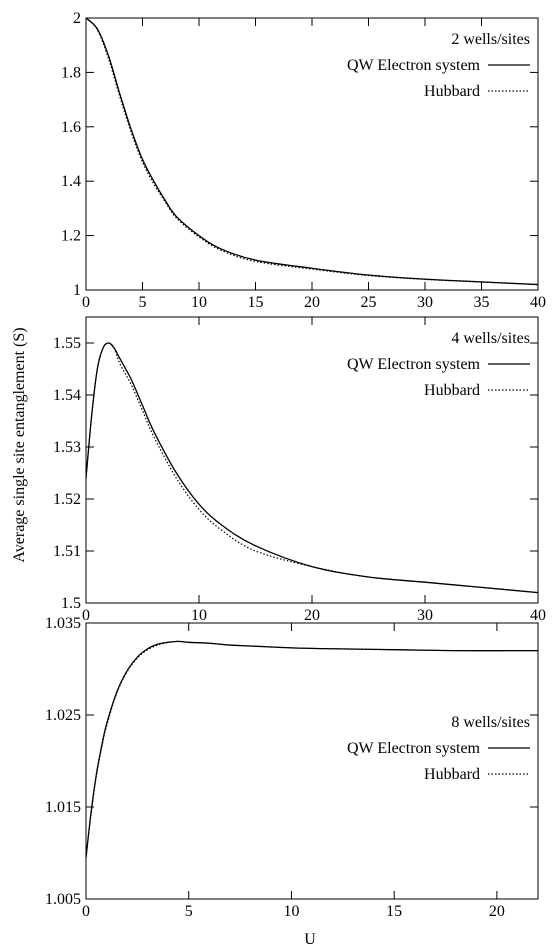  I want to click on x-tick-label: 35, so click(482, 302).